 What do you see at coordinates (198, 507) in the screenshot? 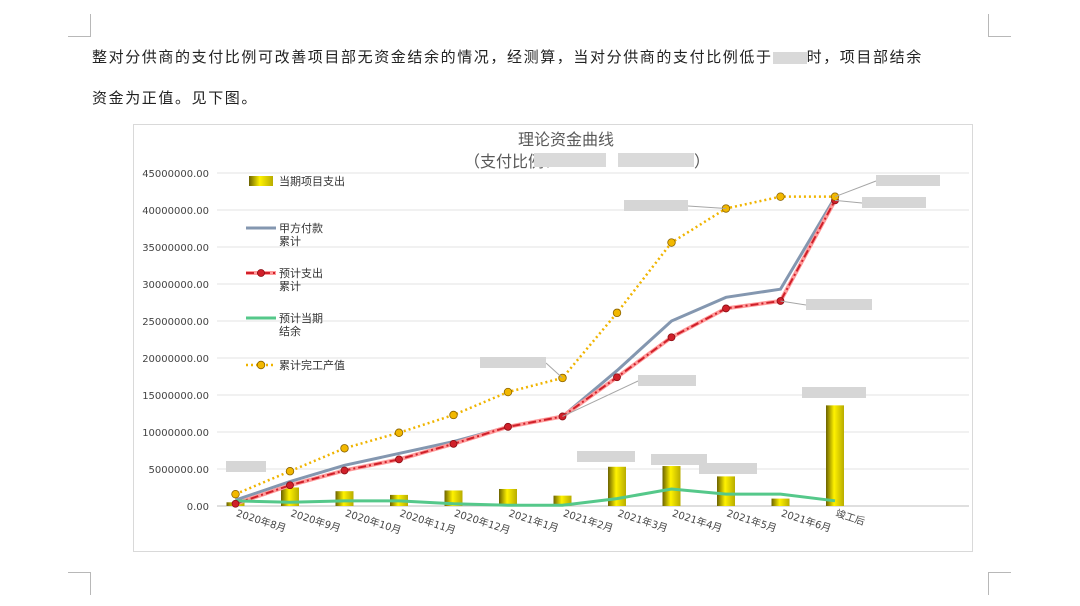
I see `y-tick-label: 0.00` at bounding box center [198, 507].